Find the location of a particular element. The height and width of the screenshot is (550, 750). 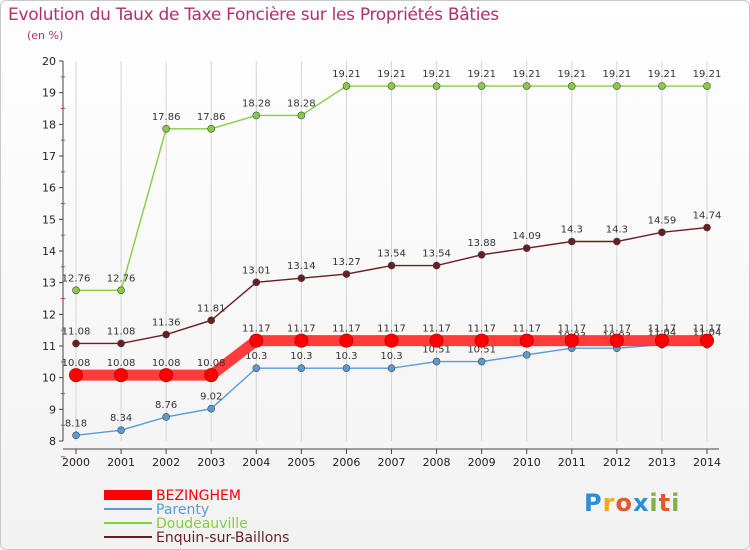

data-label: 9.02 is located at coordinates (211, 397).